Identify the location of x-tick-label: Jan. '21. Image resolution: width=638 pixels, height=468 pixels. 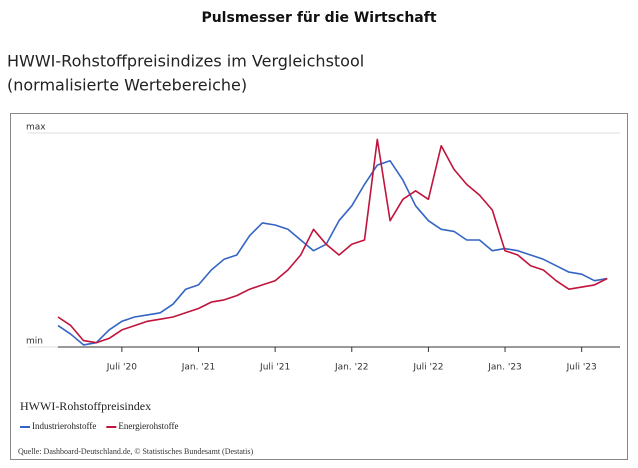
(198, 368).